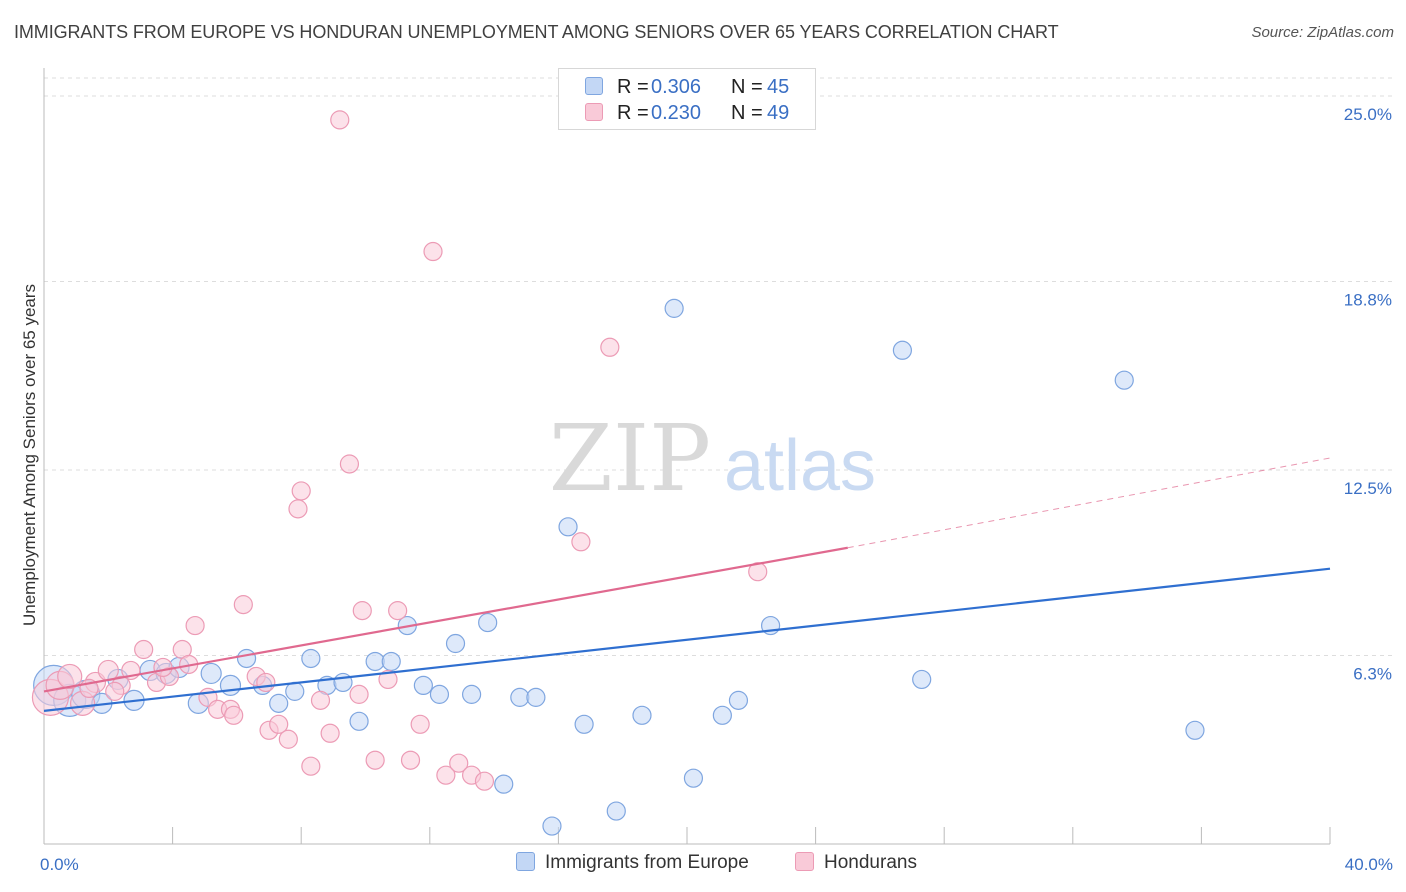 This screenshot has height=892, width=1406. What do you see at coordinates (29, 455) in the screenshot?
I see `y-axis-label: Unemployment Among Seniors over 65 years` at bounding box center [29, 455].